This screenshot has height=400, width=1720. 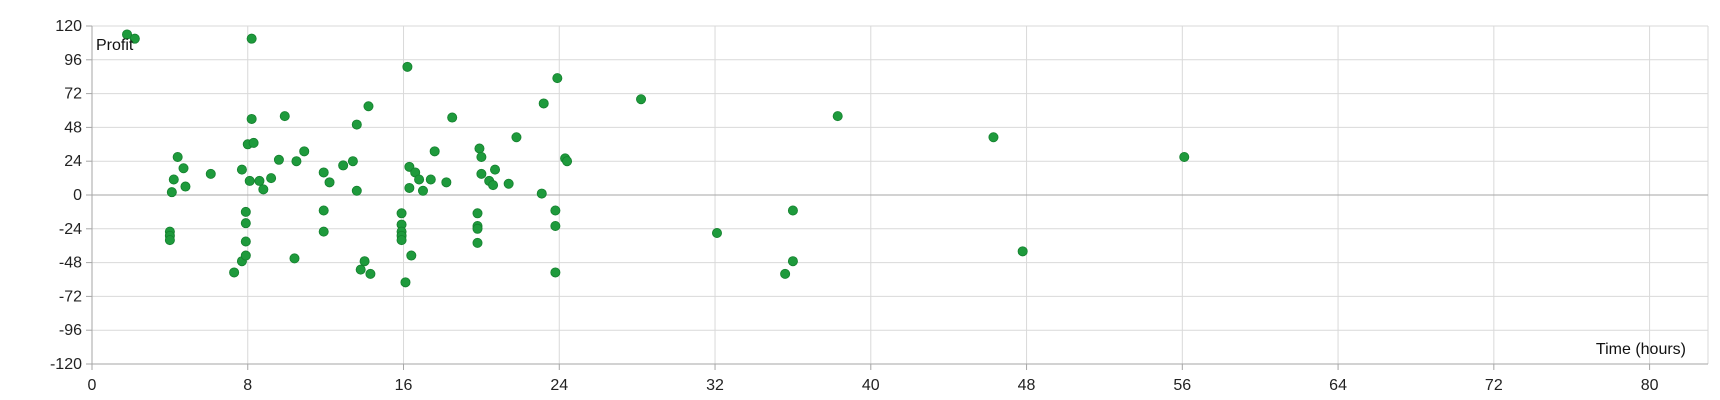 I want to click on x-tick-label: 16, so click(x=404, y=385).